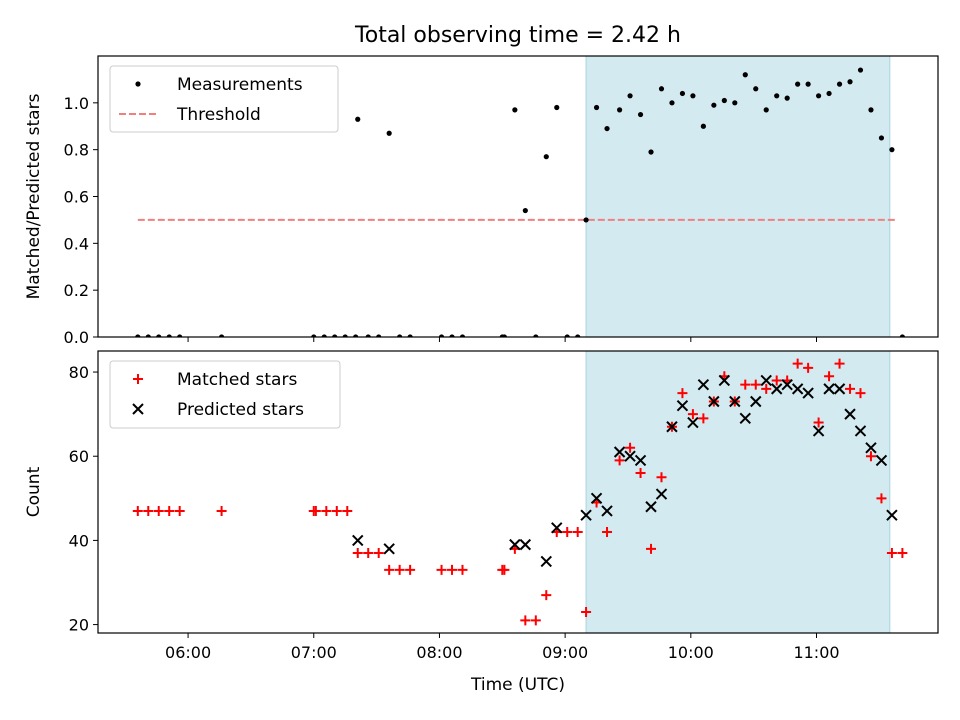 The height and width of the screenshot is (720, 960). I want to click on y-tick-label: 0.2, so click(76, 290).